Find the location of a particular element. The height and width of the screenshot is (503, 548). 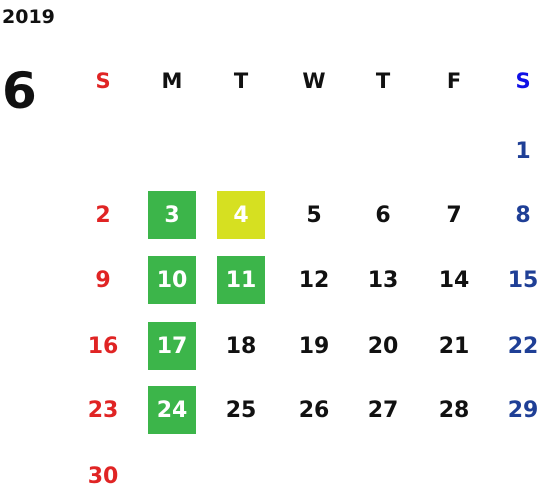

day: 30 is located at coordinates (103, 476).